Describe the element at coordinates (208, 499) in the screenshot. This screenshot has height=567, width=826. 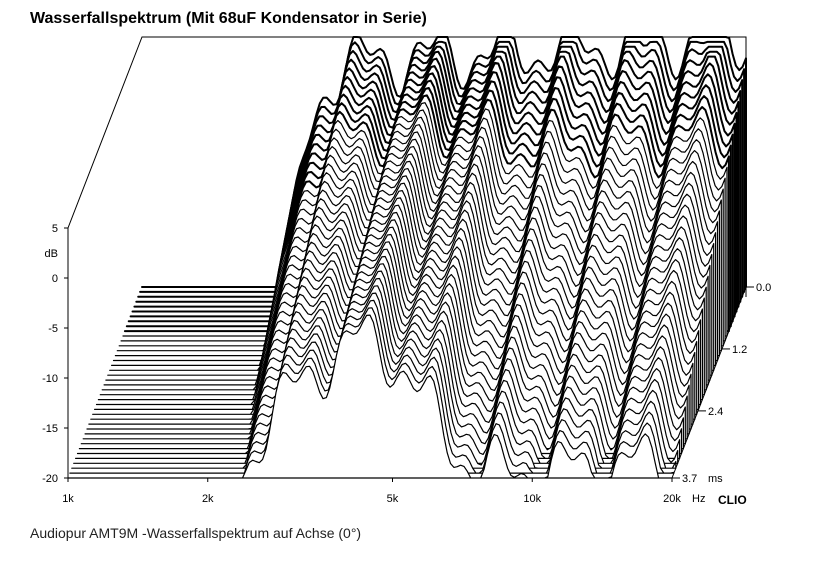
I see `x-tick-label: 2k` at that location.